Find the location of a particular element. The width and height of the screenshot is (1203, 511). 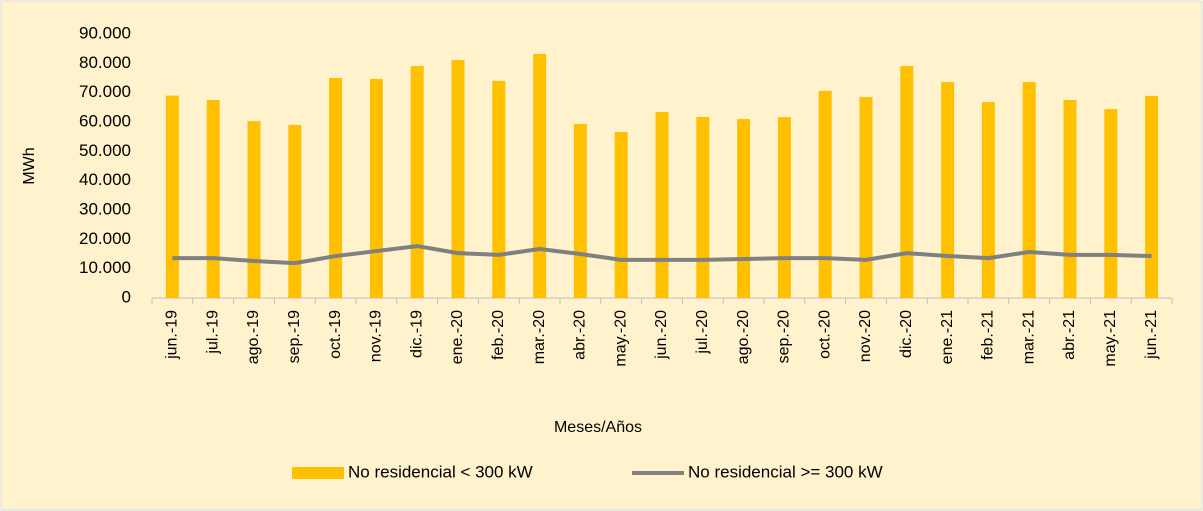

x-tick-label: sep.-20 is located at coordinates (784, 336).